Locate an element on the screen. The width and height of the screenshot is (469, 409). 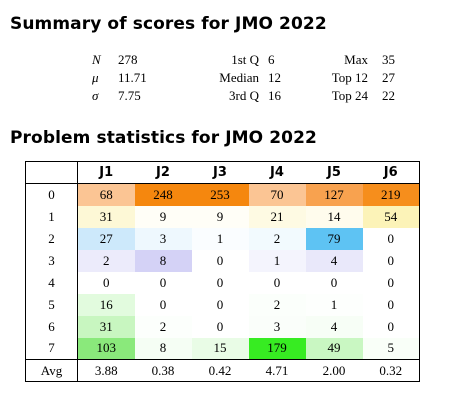
stat-value: 11.71 is located at coordinates (132, 77).